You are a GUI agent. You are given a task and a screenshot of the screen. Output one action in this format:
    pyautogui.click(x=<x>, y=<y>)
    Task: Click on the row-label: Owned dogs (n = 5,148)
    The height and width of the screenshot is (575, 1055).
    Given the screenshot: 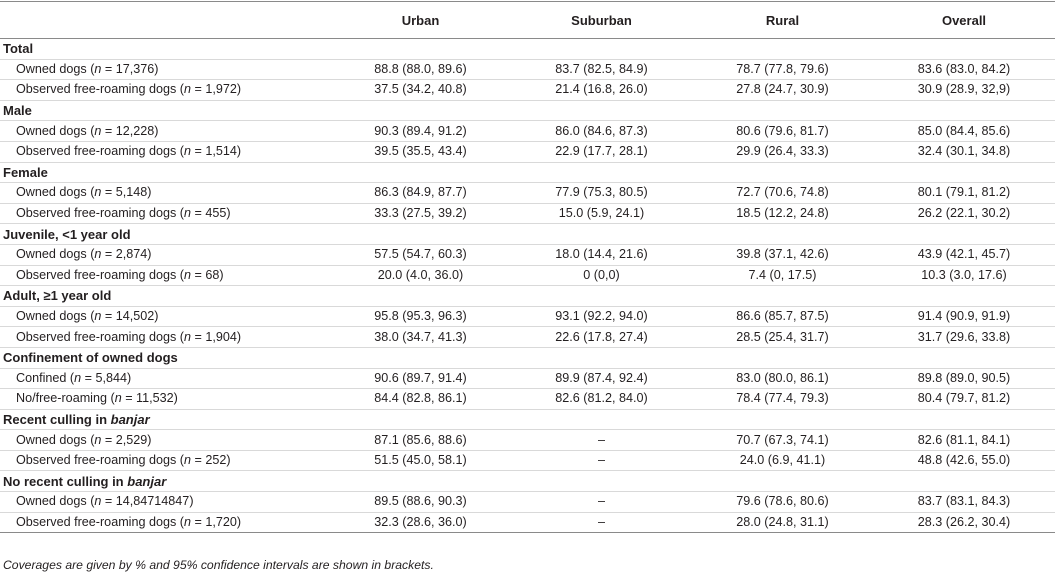 What is the action you would take?
    pyautogui.click(x=165, y=193)
    